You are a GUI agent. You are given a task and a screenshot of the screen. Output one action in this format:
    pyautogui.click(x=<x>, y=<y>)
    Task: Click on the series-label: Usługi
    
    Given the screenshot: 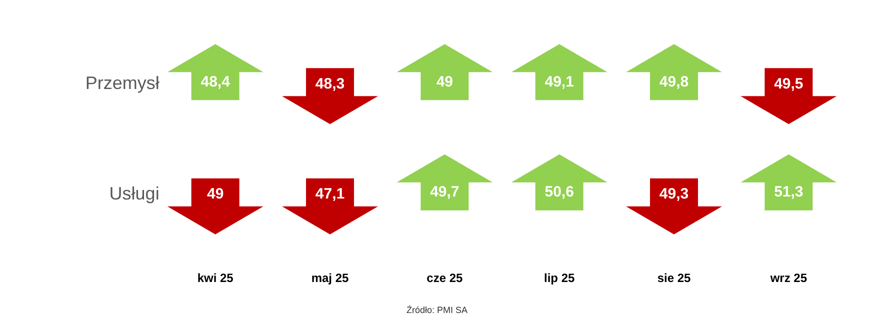 What is the action you would take?
    pyautogui.click(x=134, y=193)
    